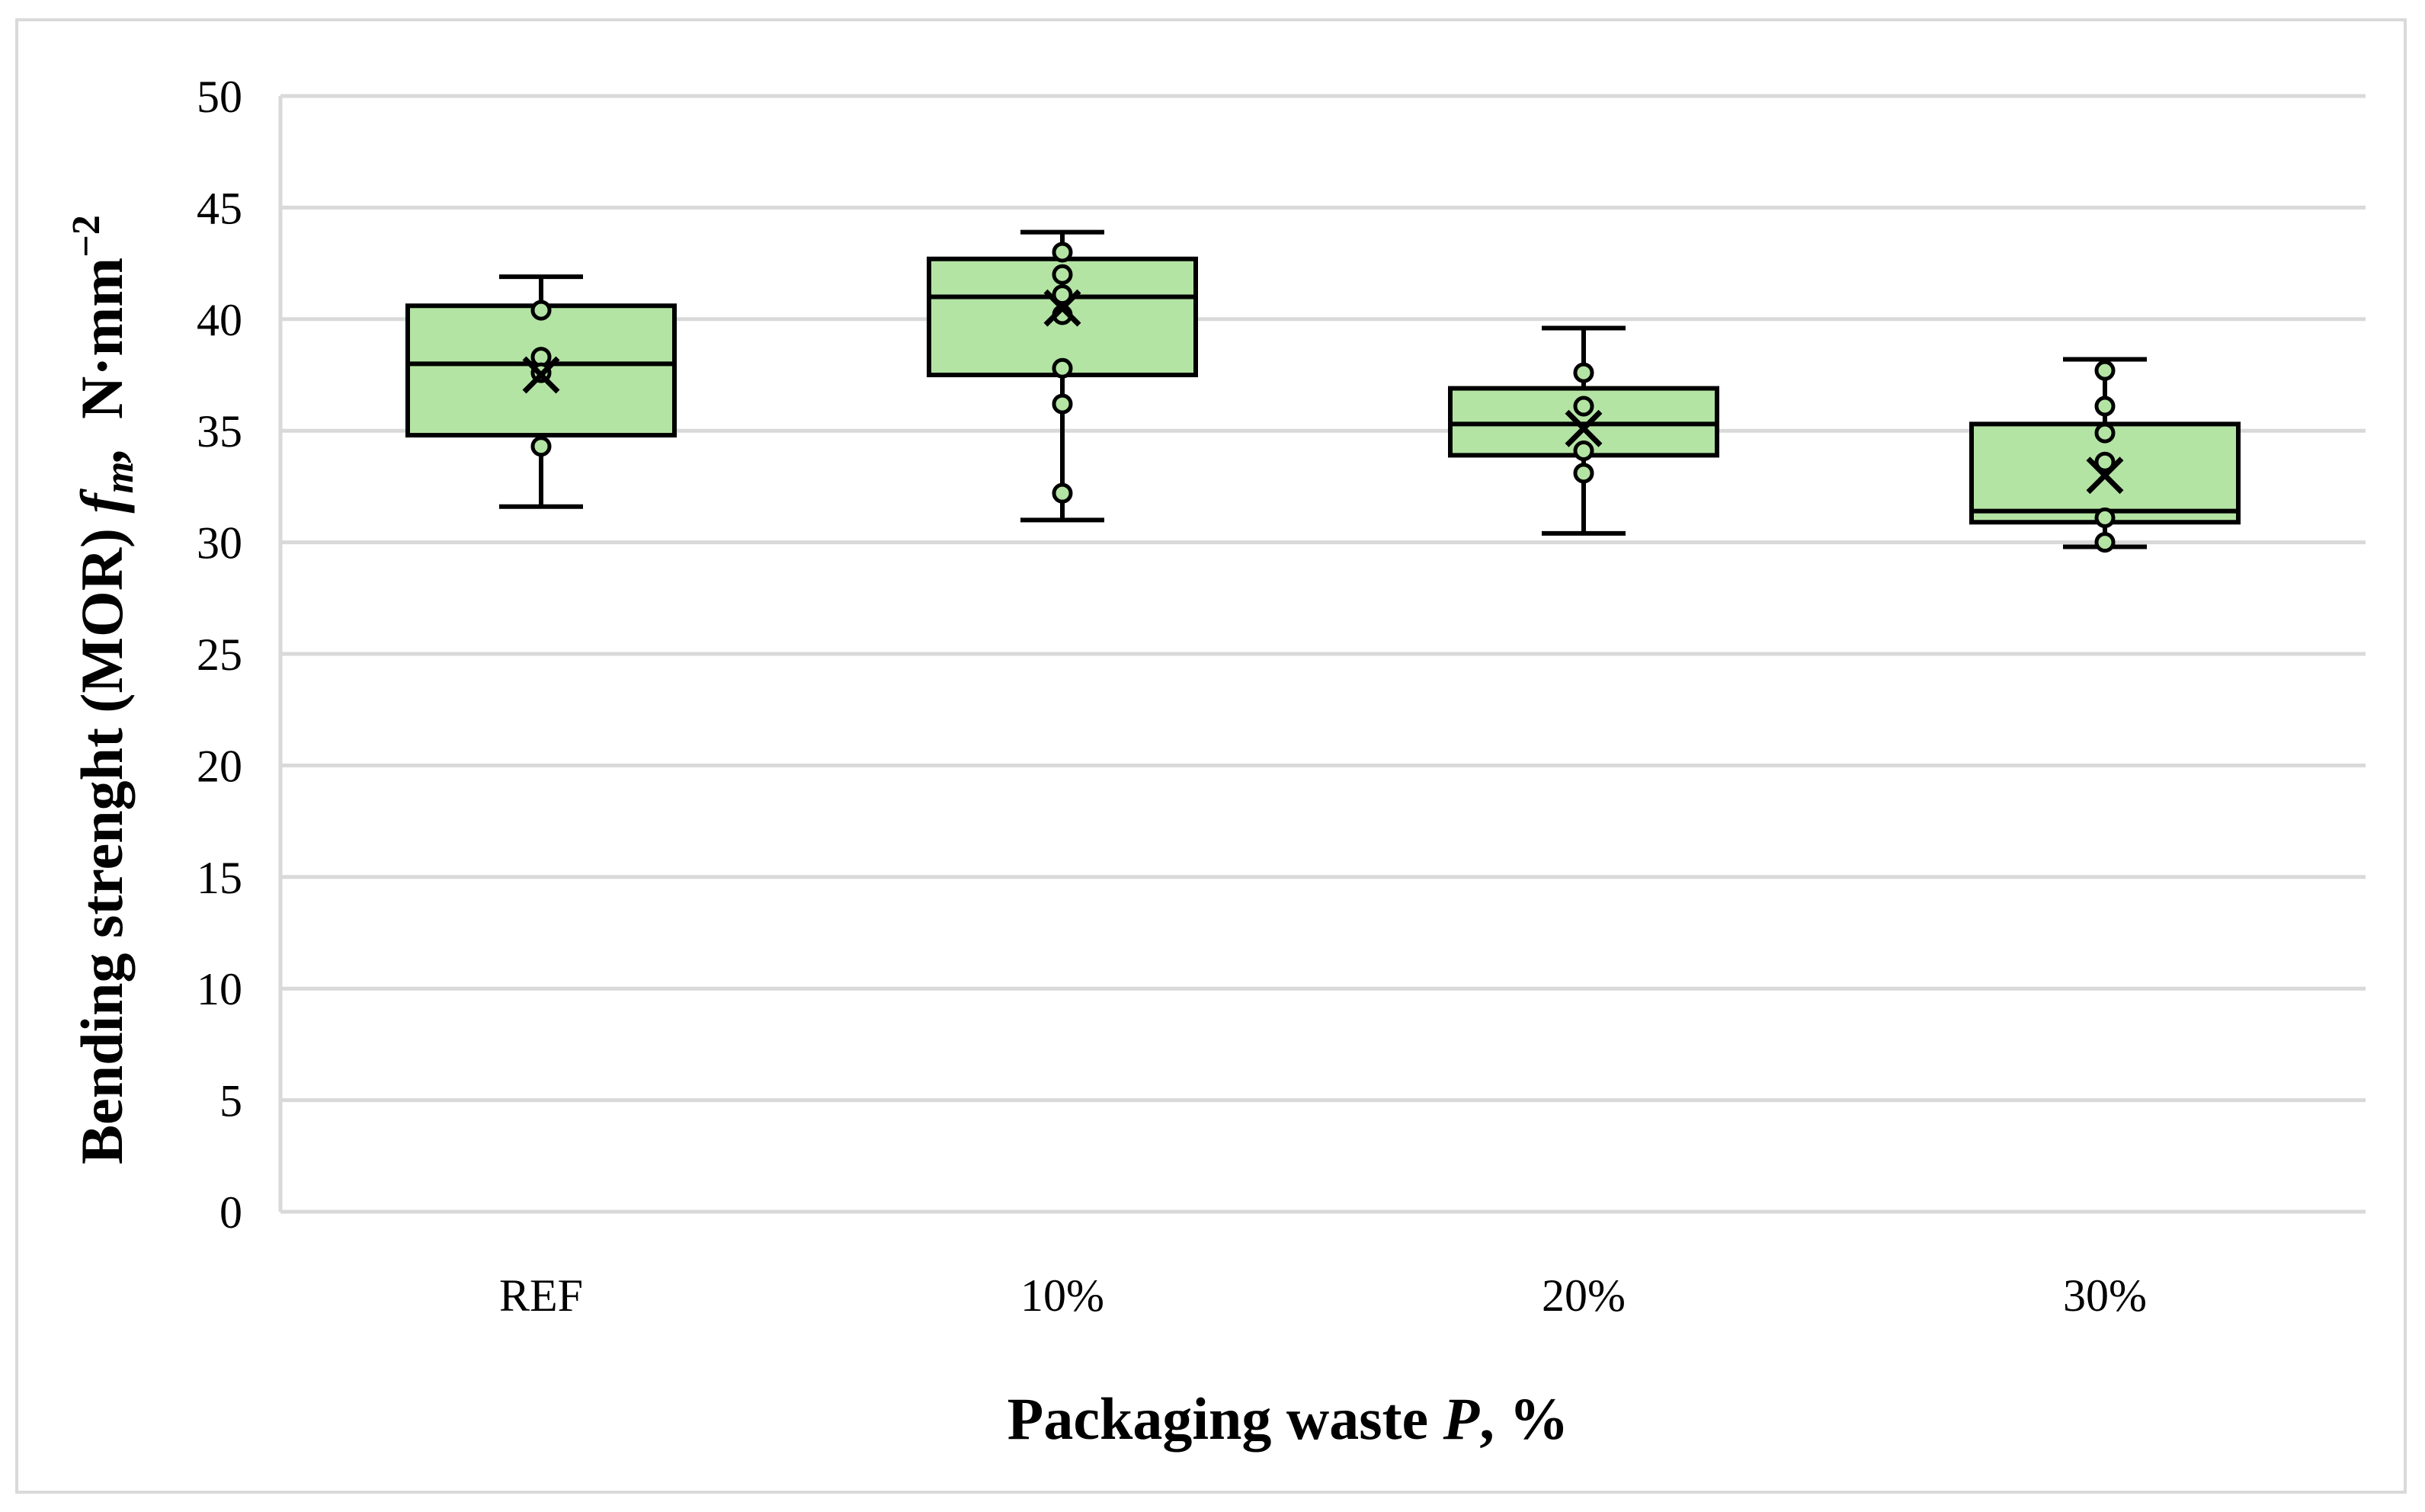 This screenshot has height=1512, width=2425. I want to click on y-tick-label-45: 45, so click(220, 208).